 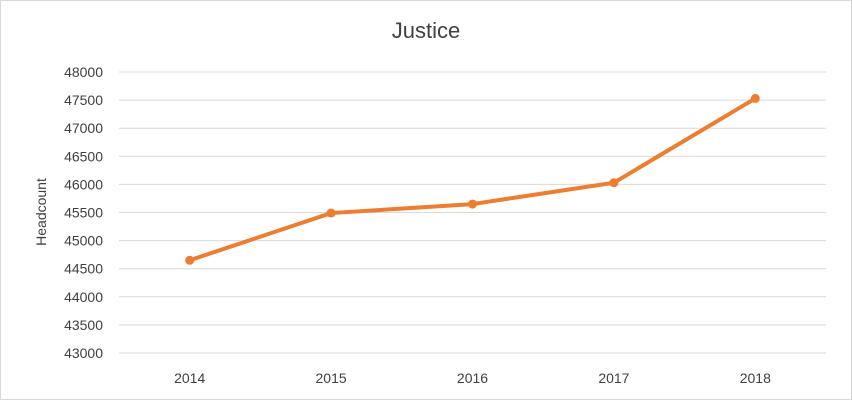 What do you see at coordinates (190, 260) in the screenshot?
I see `data-point-2014` at bounding box center [190, 260].